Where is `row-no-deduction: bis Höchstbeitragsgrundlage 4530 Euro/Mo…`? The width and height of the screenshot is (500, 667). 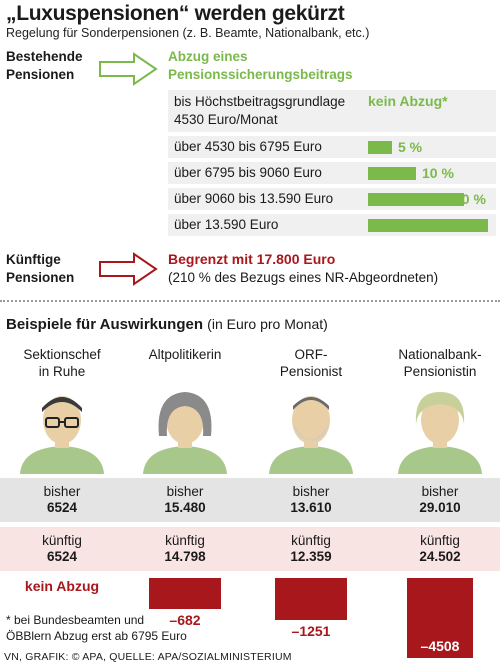
row-no-deduction: bis Höchstbeitragsgrundlage 4530 Euro/Mo… is located at coordinates (332, 111).